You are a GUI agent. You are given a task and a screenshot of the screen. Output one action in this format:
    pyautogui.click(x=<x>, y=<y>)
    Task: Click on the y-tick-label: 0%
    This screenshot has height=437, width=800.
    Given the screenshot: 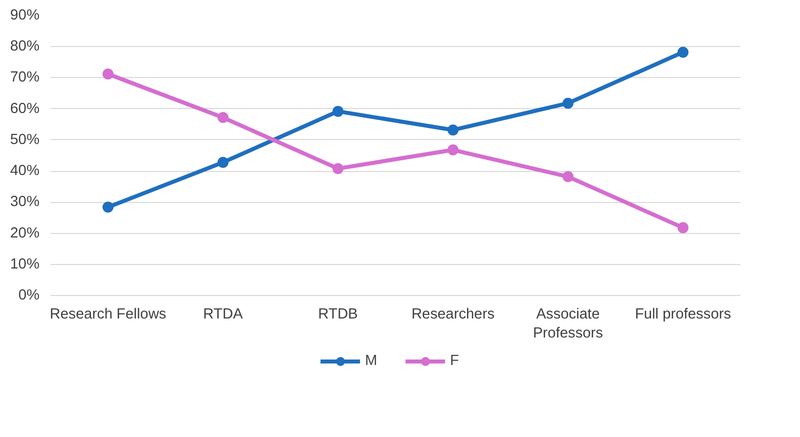 What is the action you would take?
    pyautogui.click(x=29, y=296)
    